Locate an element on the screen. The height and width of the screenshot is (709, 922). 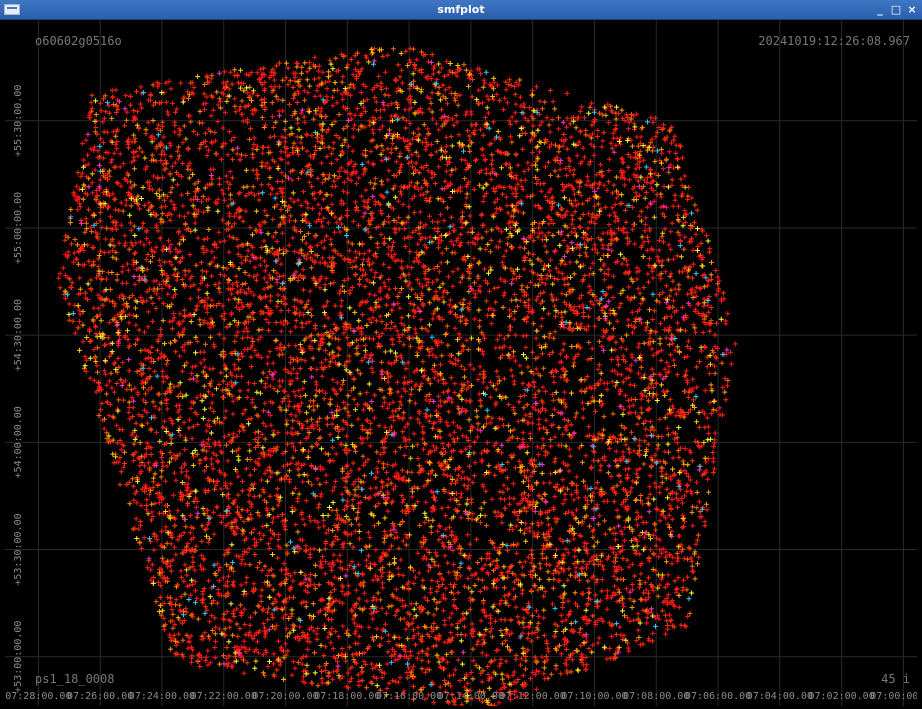
x-tick-label-6: 07:16:00.00 is located at coordinates (409, 696).